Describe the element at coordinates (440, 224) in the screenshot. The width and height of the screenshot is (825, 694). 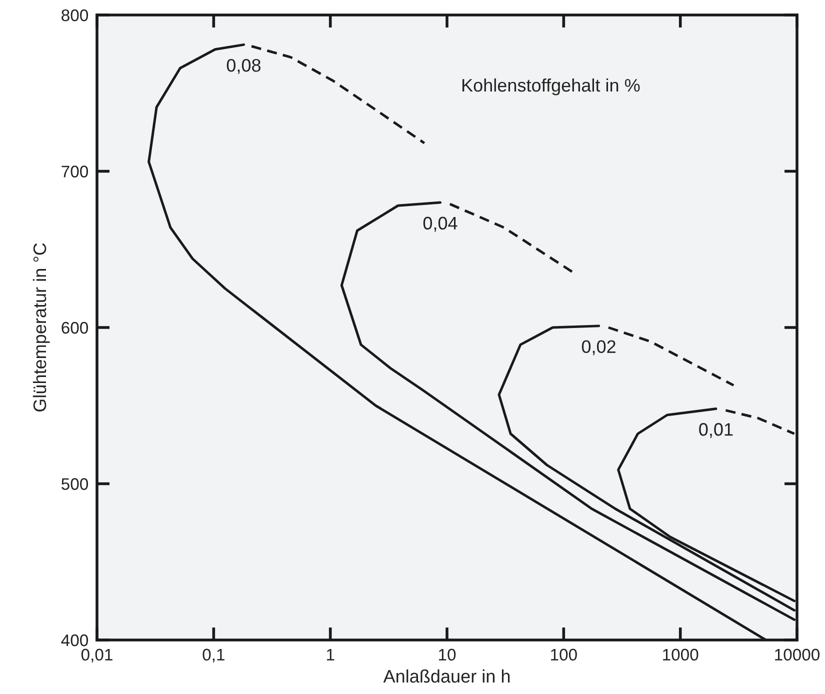
I see `series-label: 0,04` at that location.